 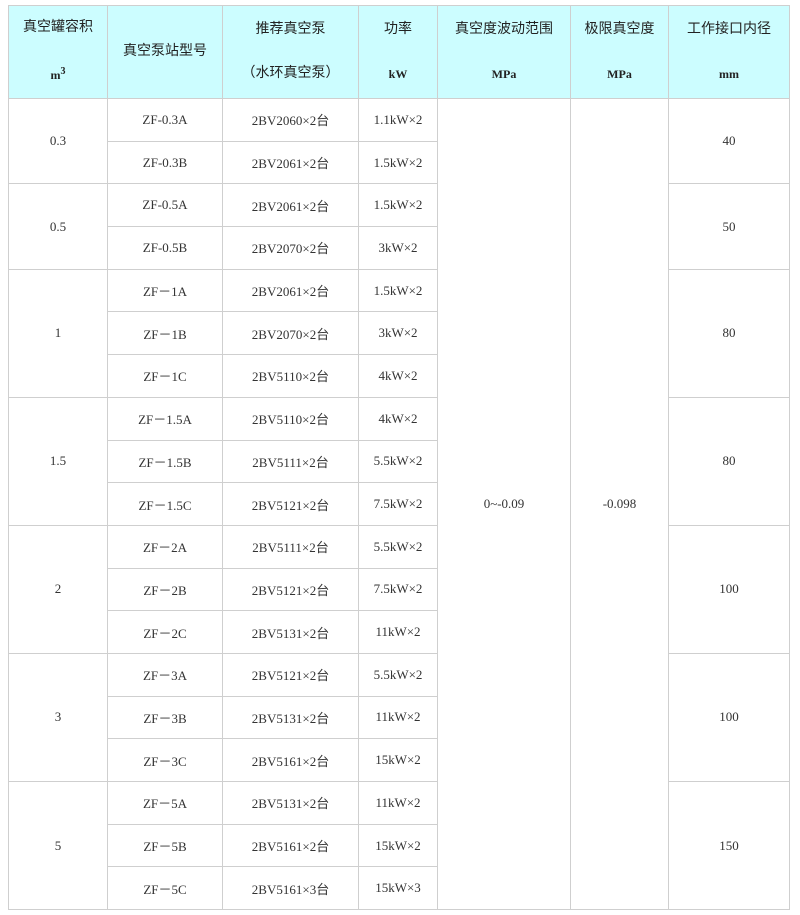 What do you see at coordinates (165, 290) in the screenshot?
I see `model-cell: ZF－1A` at bounding box center [165, 290].